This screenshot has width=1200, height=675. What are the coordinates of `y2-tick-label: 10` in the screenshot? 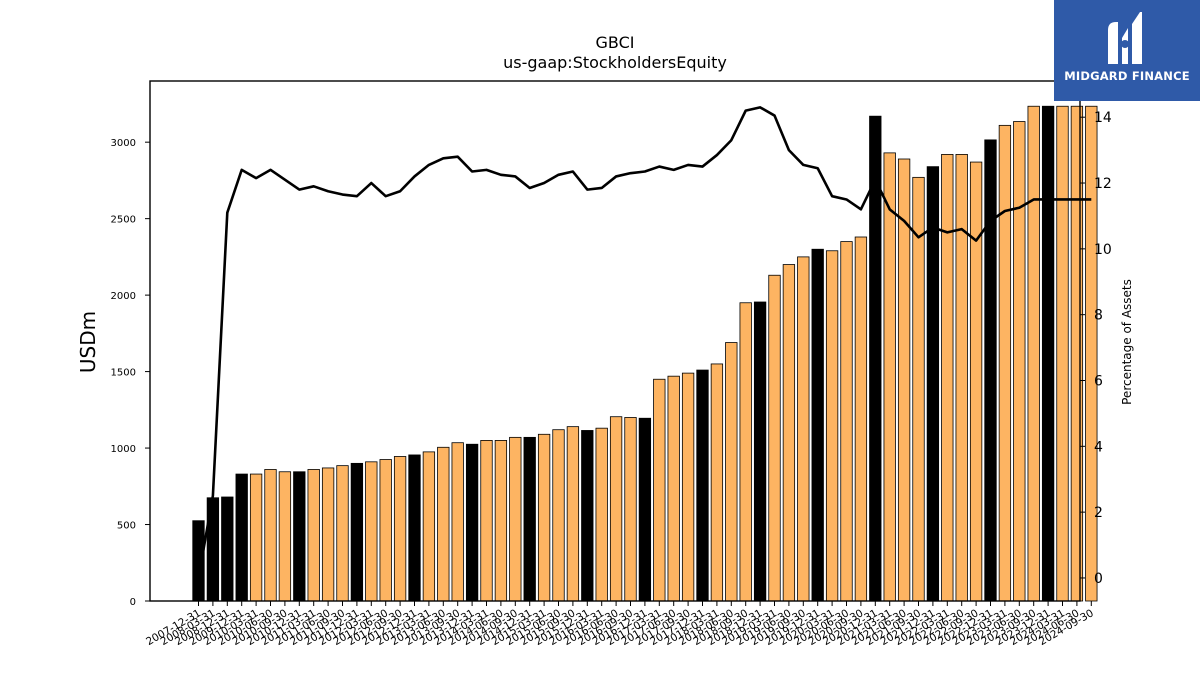 It's located at (1103, 250).